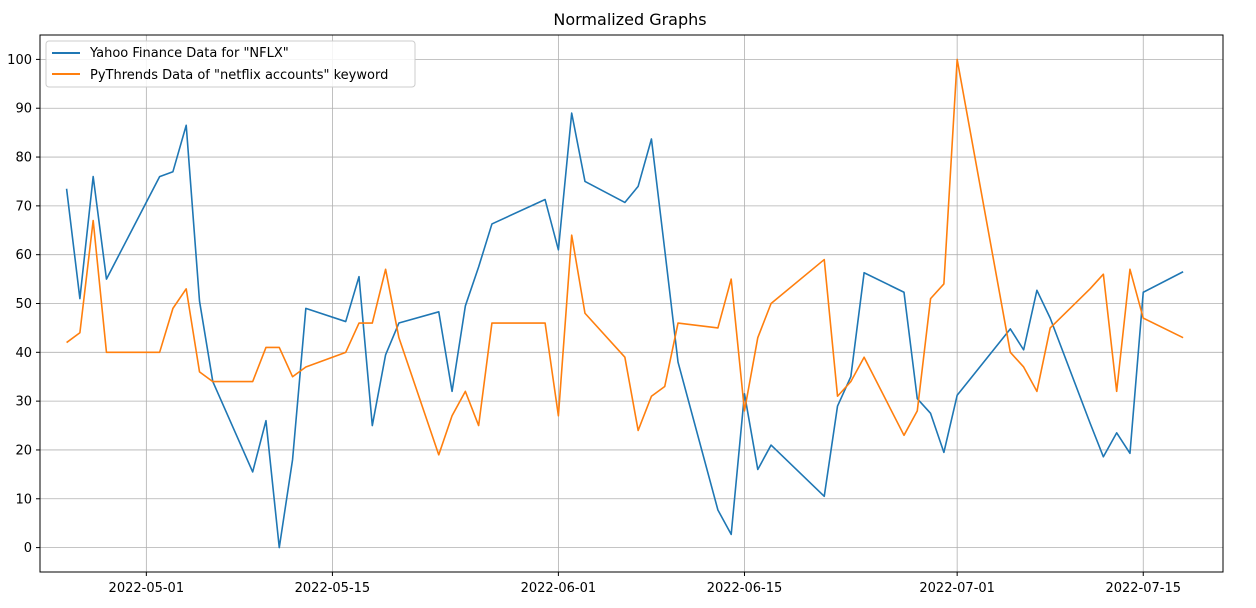 This screenshot has width=1256, height=608. Describe the element at coordinates (23, 109) in the screenshot. I see `y-tick-label: 90` at that location.